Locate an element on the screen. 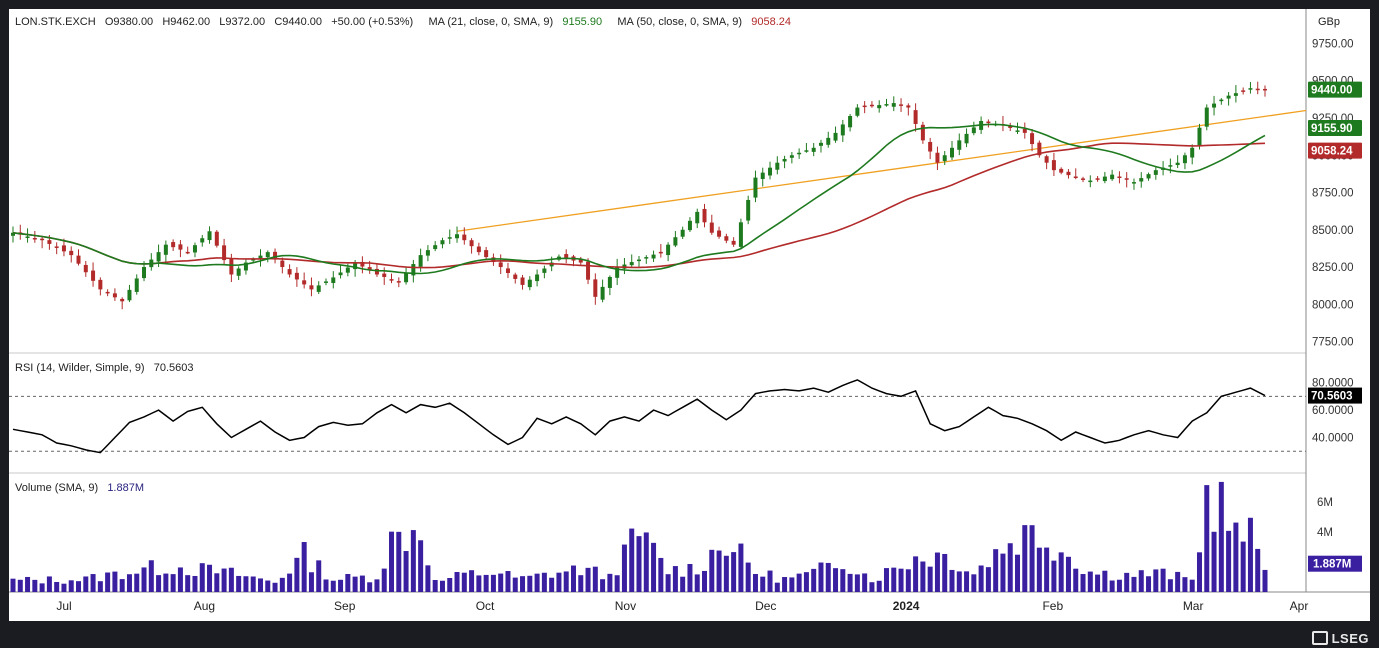  currency-label: GBp is located at coordinates (1329, 22).